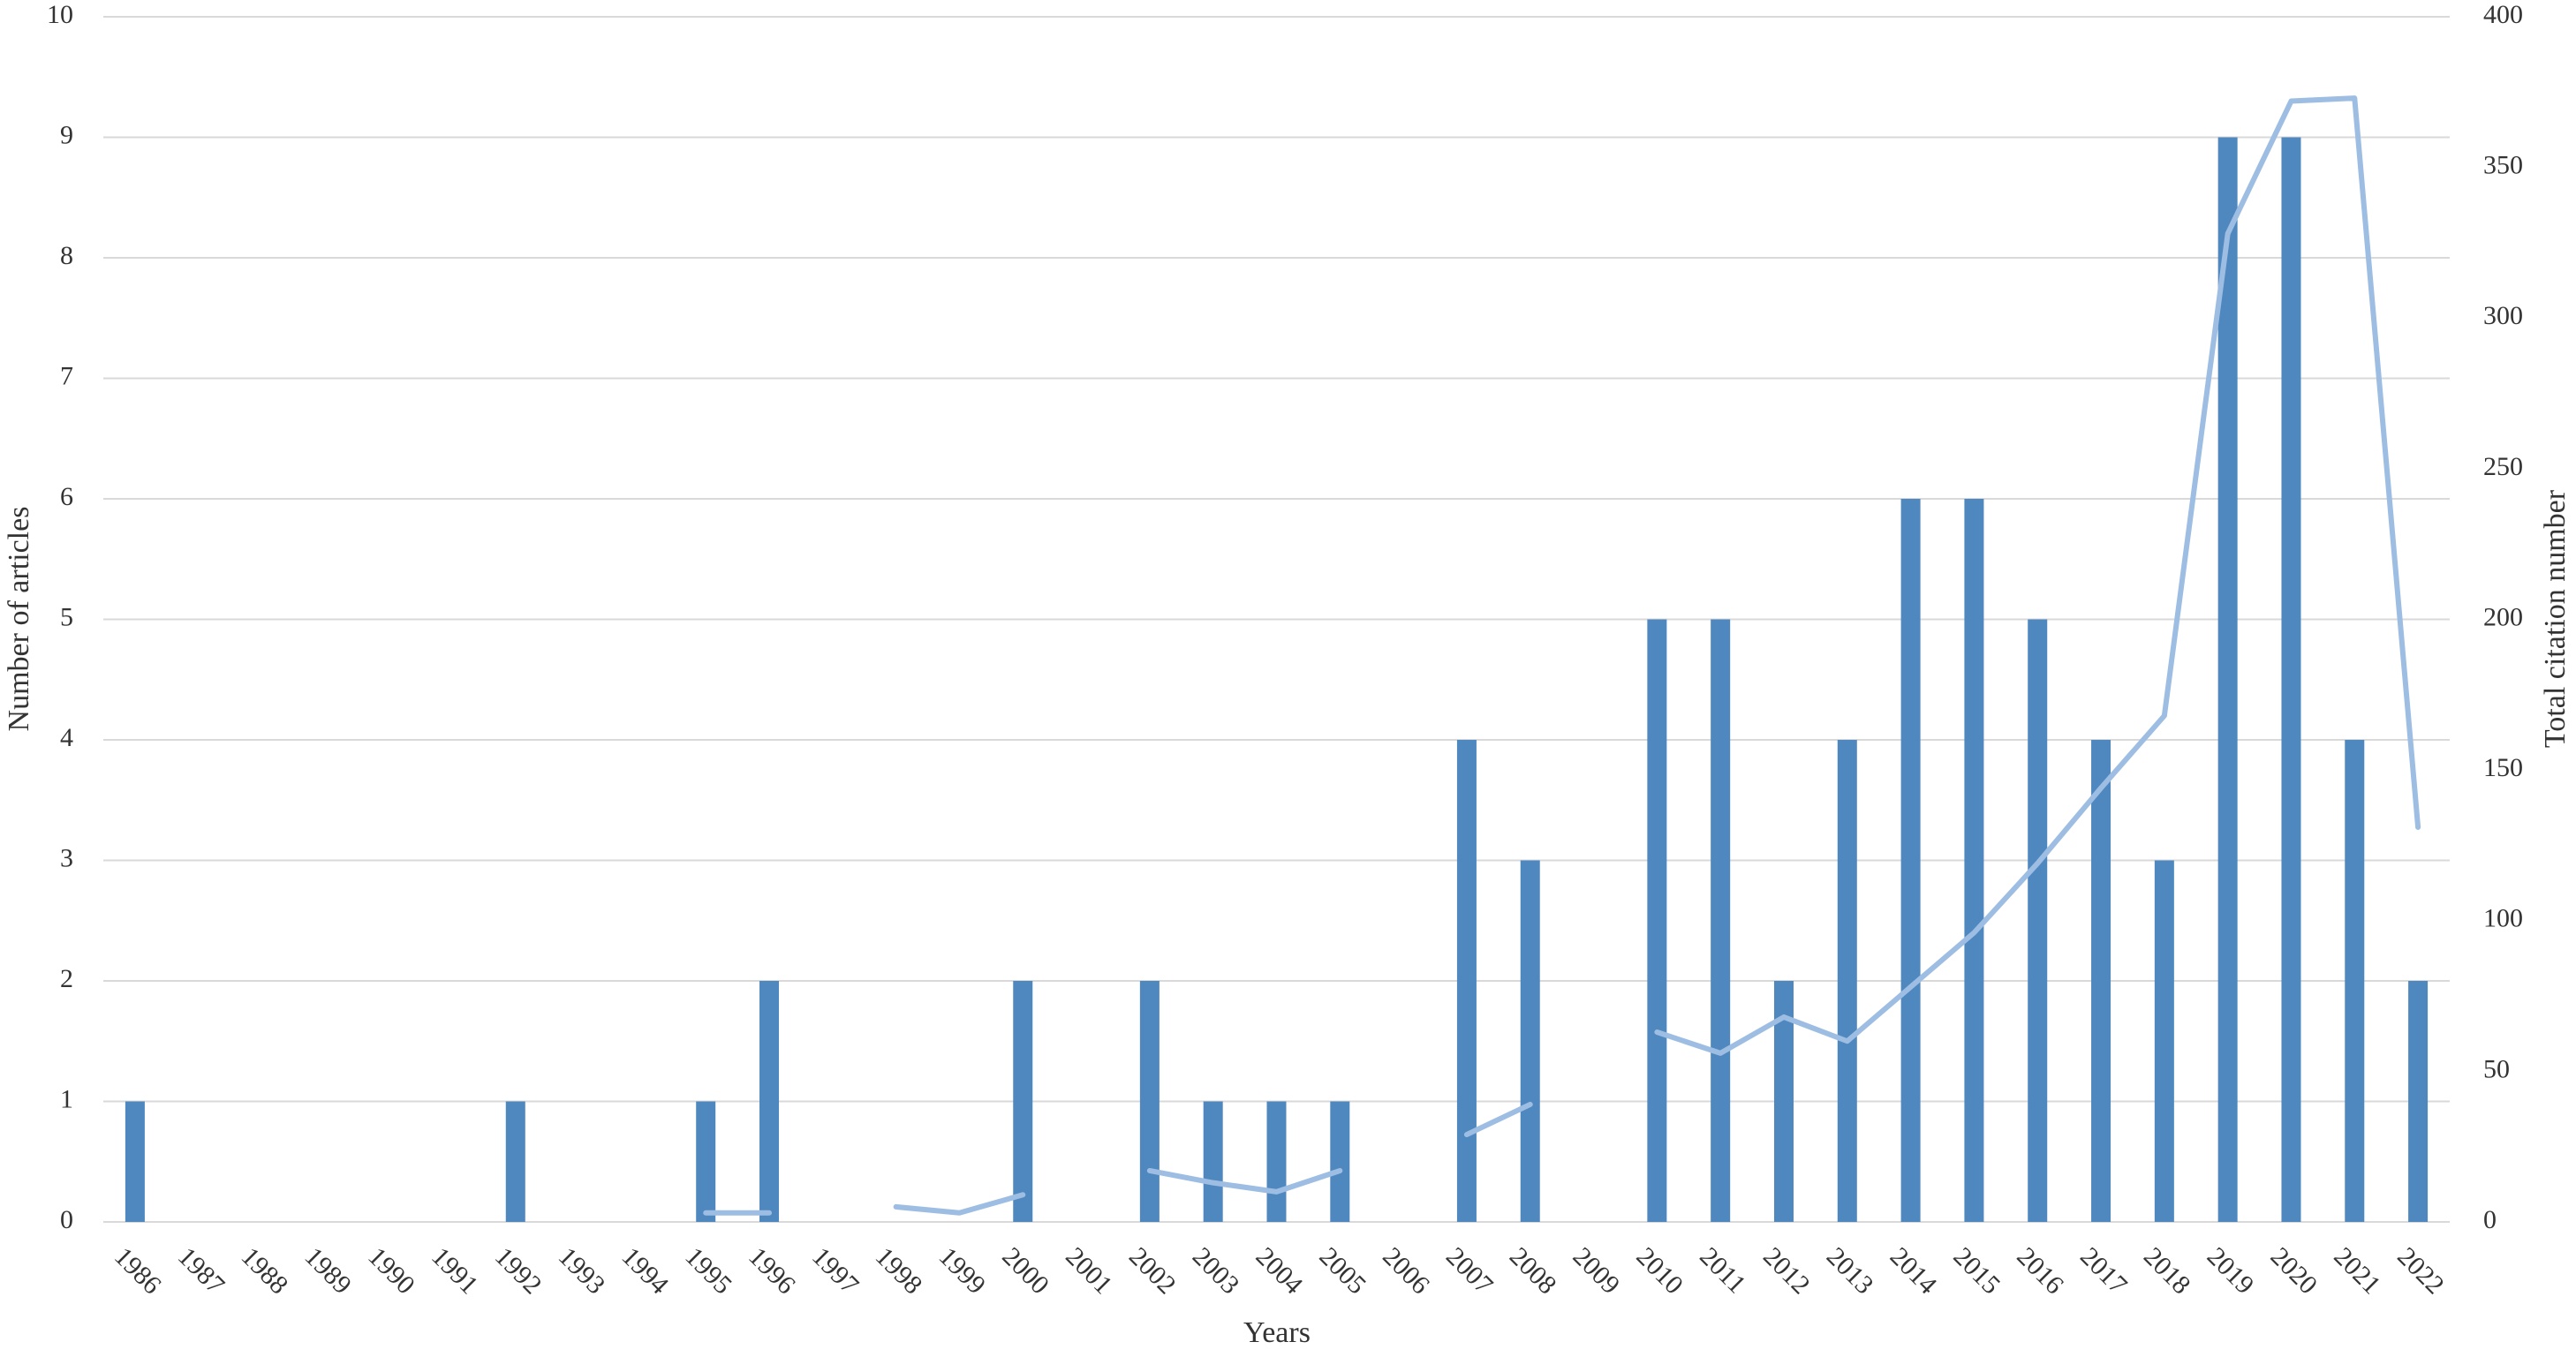  I want to click on x-tick-label: 2011, so click(1722, 1270).